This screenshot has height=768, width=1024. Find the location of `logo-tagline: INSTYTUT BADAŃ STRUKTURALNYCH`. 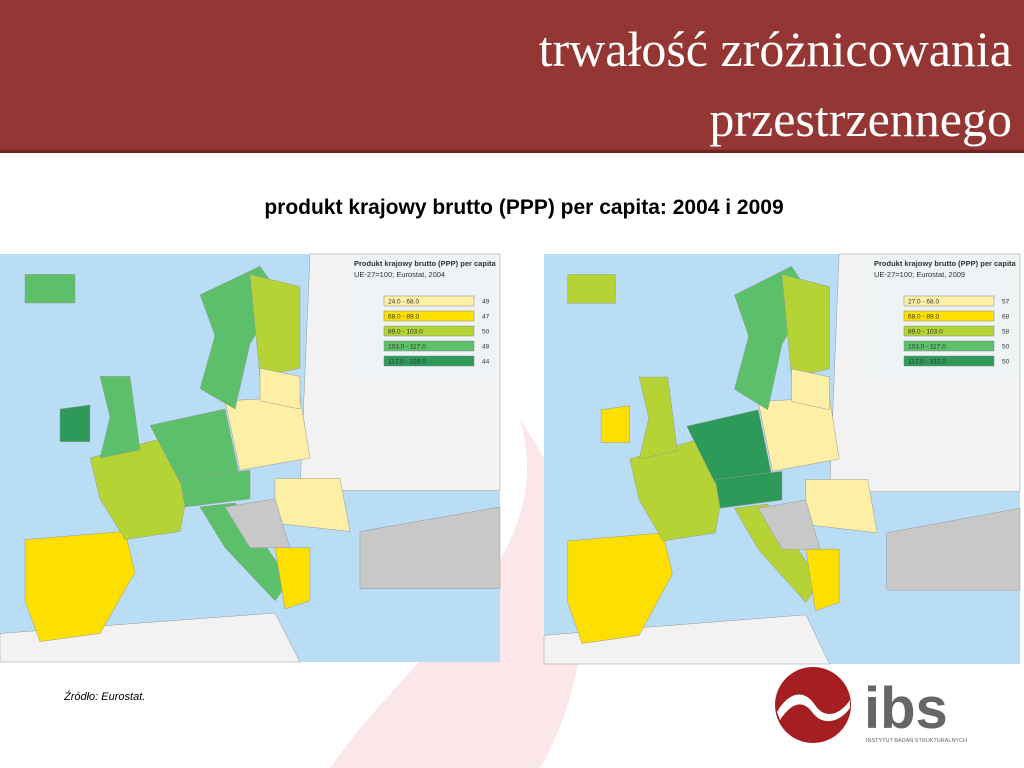

logo-tagline: INSTYTUT BADAŃ STRUKTURALNYCH is located at coordinates (916, 740).